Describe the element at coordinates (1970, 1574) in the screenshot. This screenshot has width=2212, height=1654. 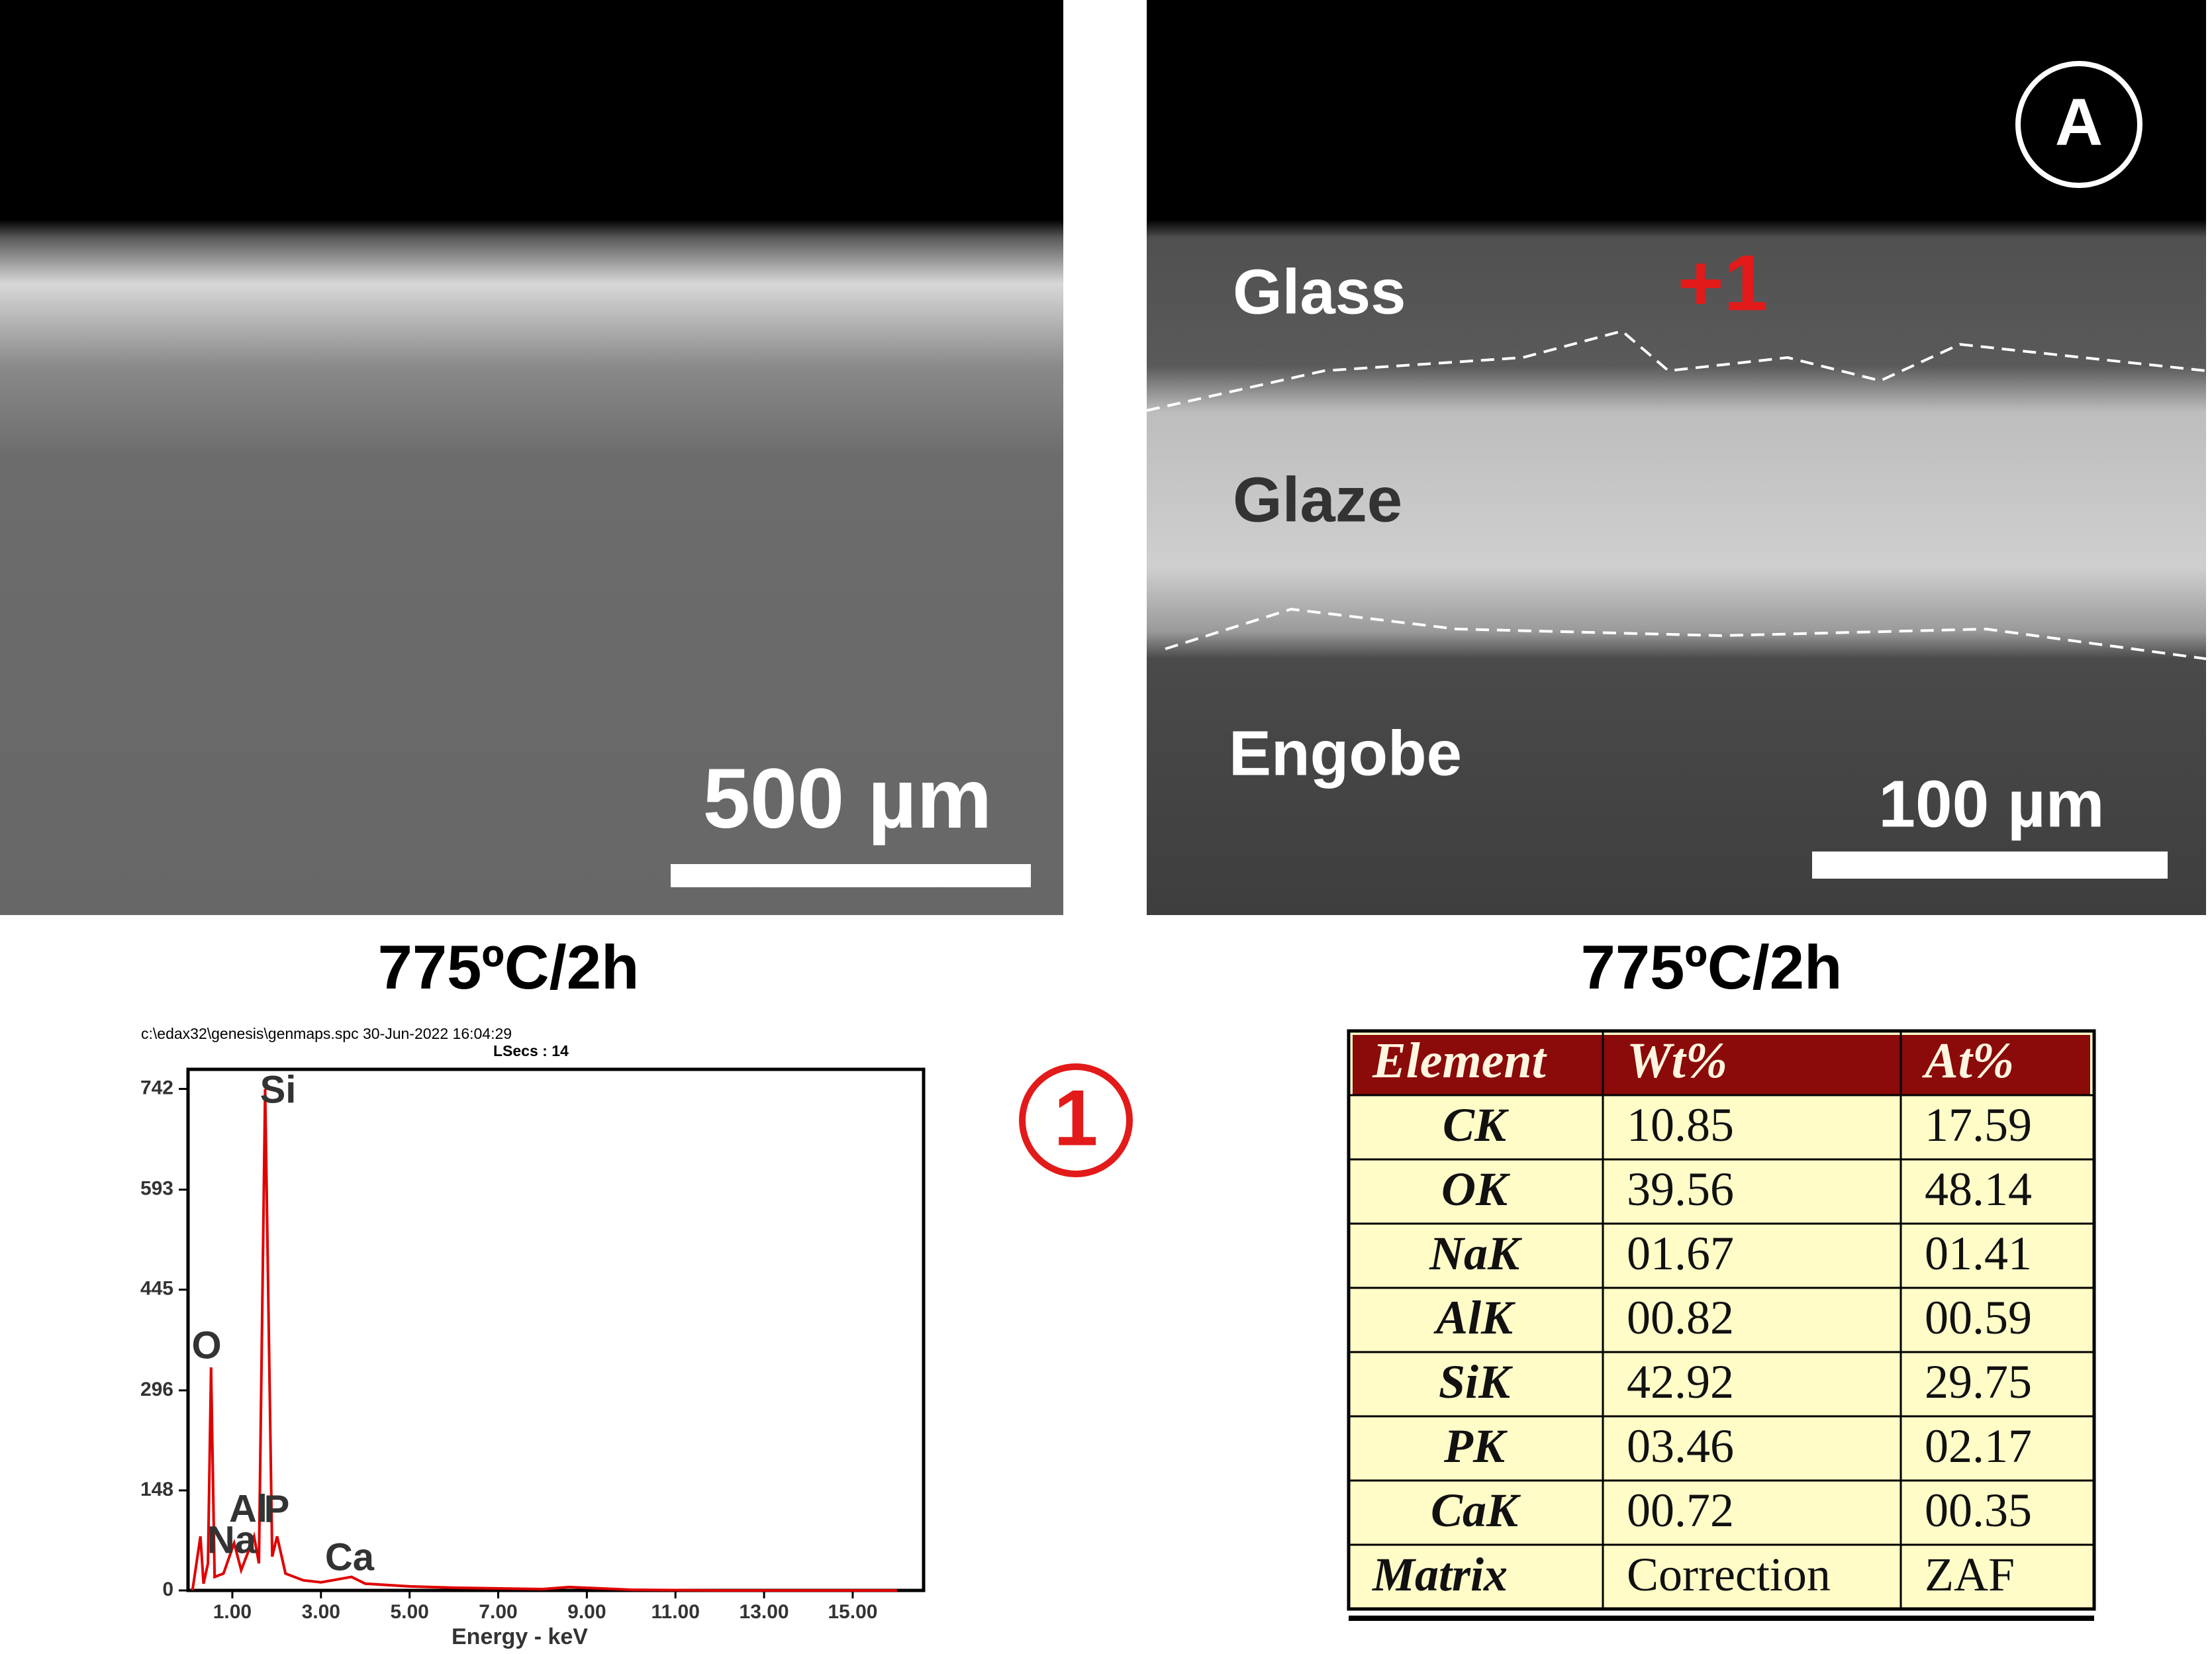
I see `cell: ZAF` at that location.